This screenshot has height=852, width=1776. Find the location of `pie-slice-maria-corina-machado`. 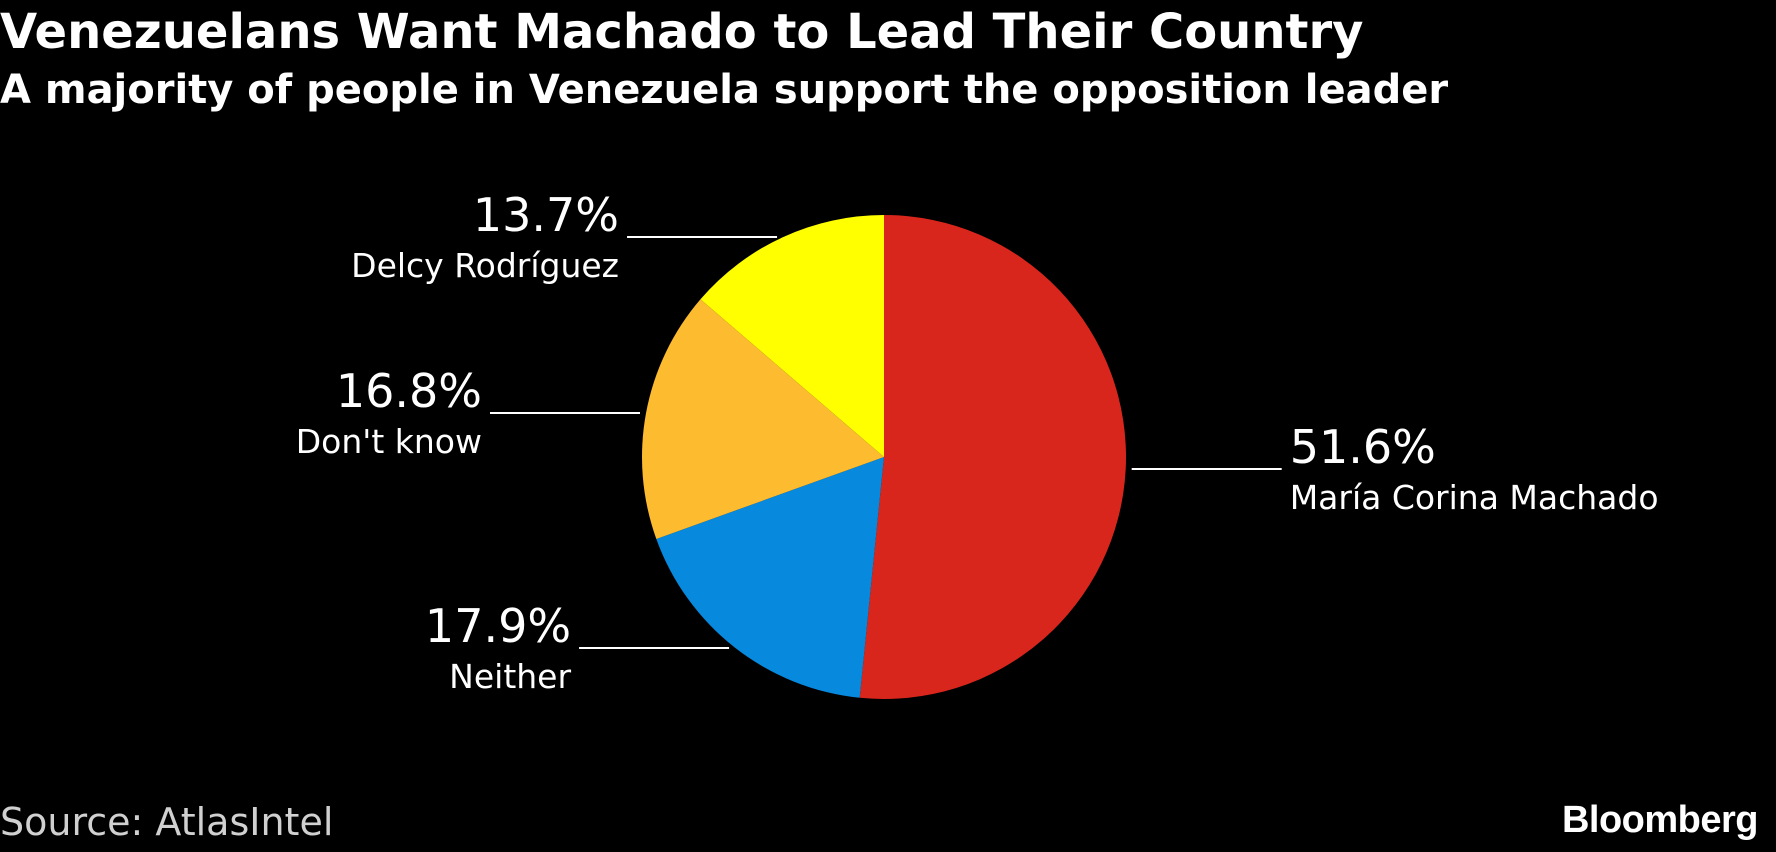

pie-slice-maria-corina-machado is located at coordinates (992, 457).